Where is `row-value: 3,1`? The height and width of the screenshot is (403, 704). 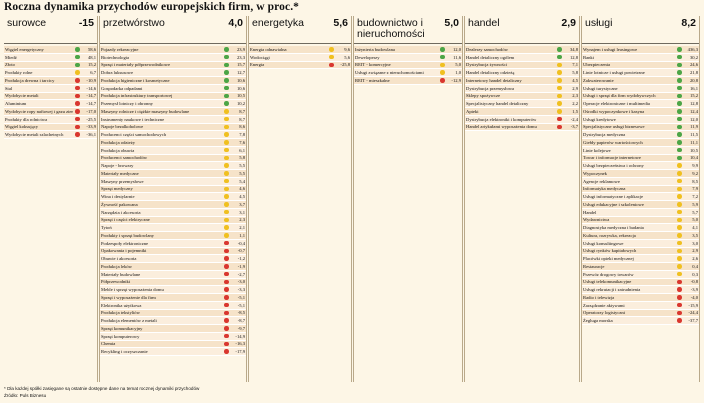
row-value: 3,1 is located at coordinates (242, 212).